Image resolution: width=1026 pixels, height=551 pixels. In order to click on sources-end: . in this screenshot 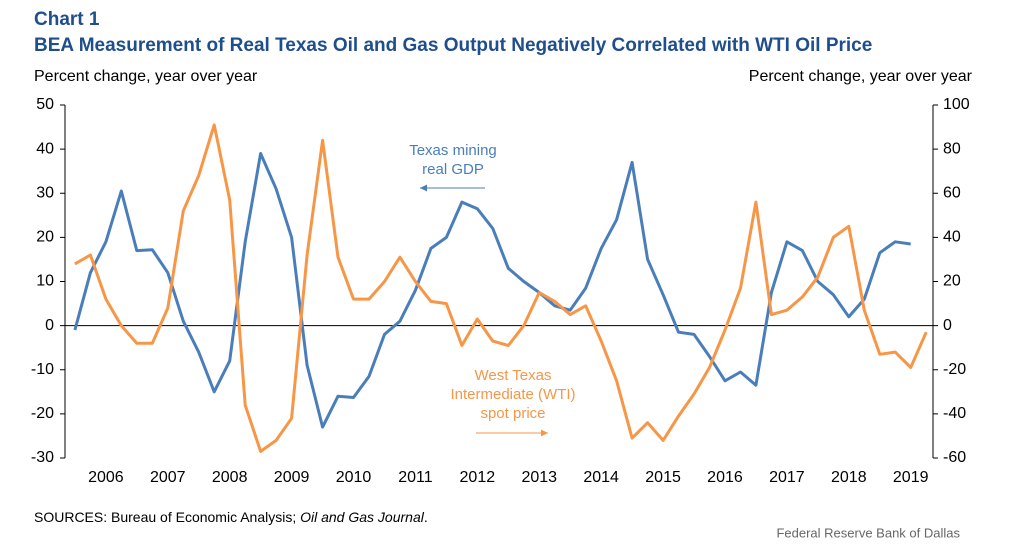, I will do `click(426, 517)`.